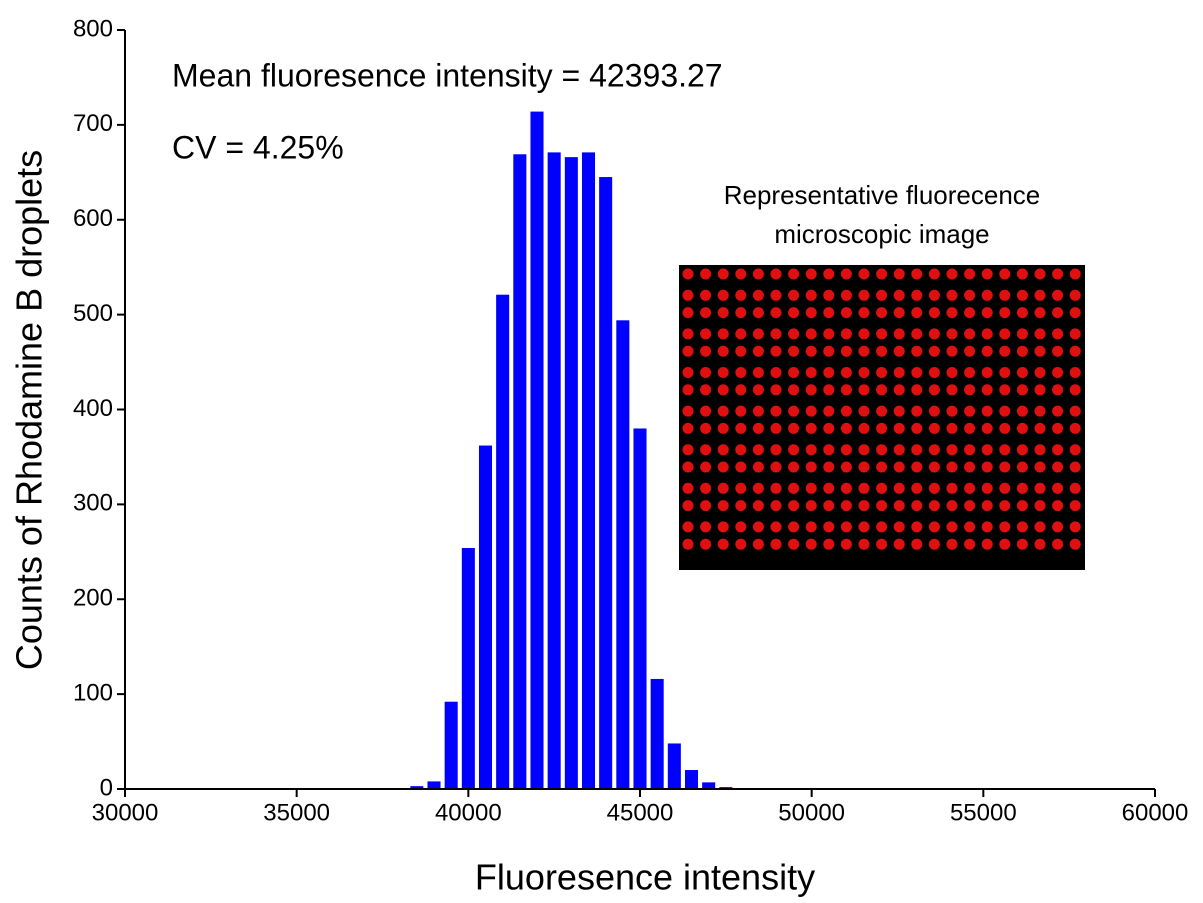 Image resolution: width=1203 pixels, height=903 pixels. I want to click on y-tick-label: 100, so click(93, 692).